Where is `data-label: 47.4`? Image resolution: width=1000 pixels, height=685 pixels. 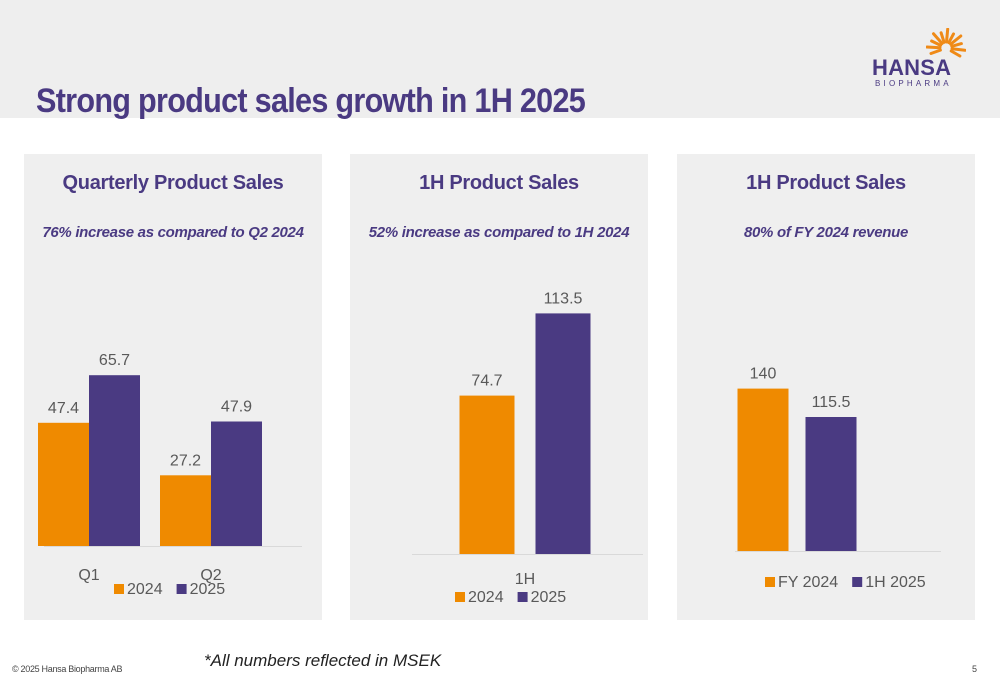 data-label: 47.4 is located at coordinates (63, 408).